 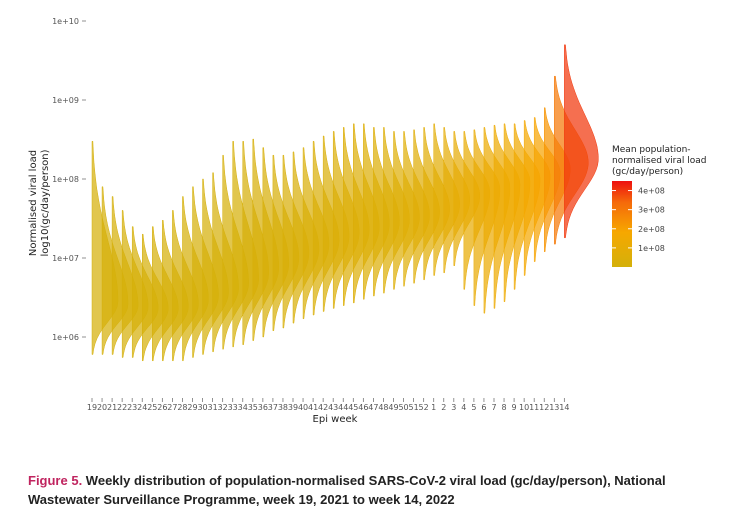 I want to click on x-tick-label: 9, so click(x=514, y=407).